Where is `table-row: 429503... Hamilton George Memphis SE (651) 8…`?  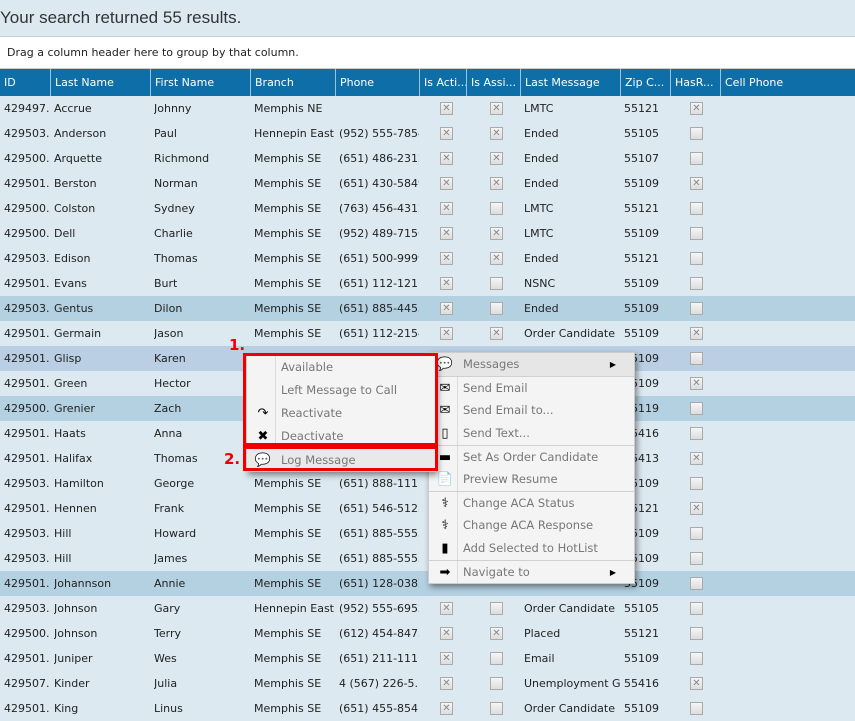
table-row: 429503... Hamilton George Memphis SE (651) 8… is located at coordinates (427, 483).